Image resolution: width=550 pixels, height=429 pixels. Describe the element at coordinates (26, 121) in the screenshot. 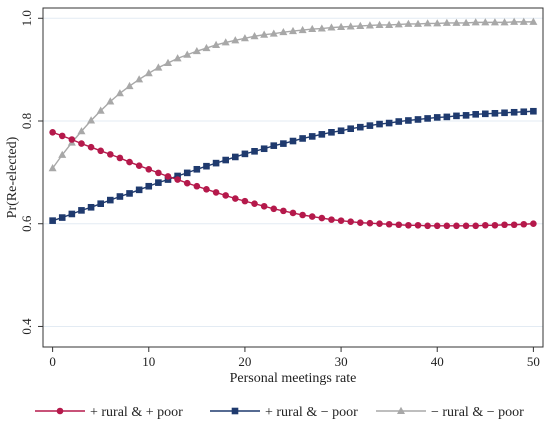

I see `y-tick-label: 0.8` at that location.